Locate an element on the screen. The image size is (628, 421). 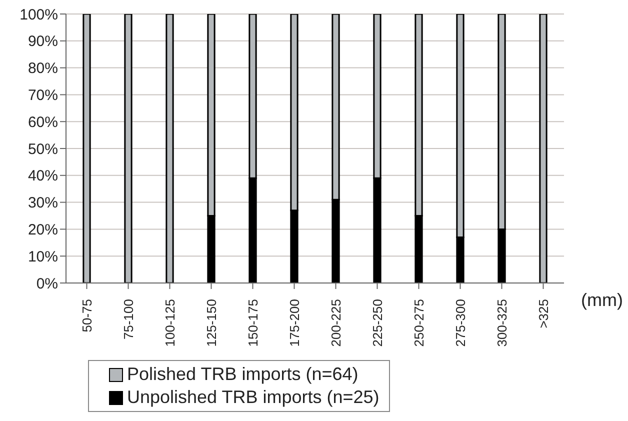
x-tick-label: 300-325 is located at coordinates (502, 323).